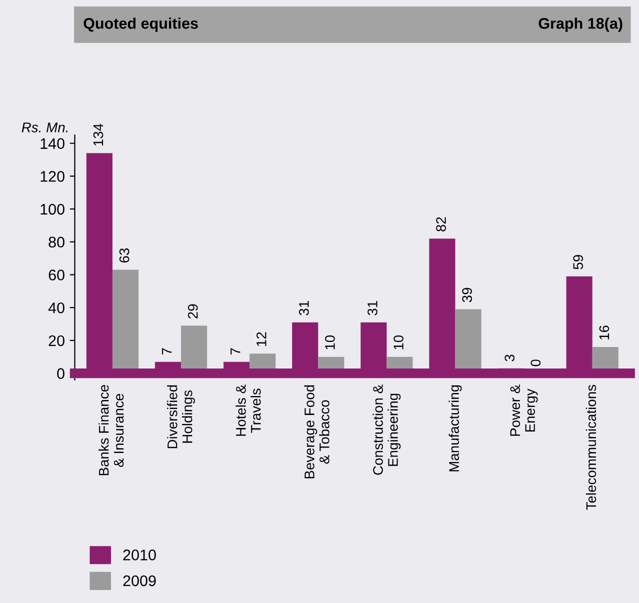 The height and width of the screenshot is (603, 639). Describe the element at coordinates (455, 428) in the screenshot. I see `x-tick-label: Manufacturing` at that location.